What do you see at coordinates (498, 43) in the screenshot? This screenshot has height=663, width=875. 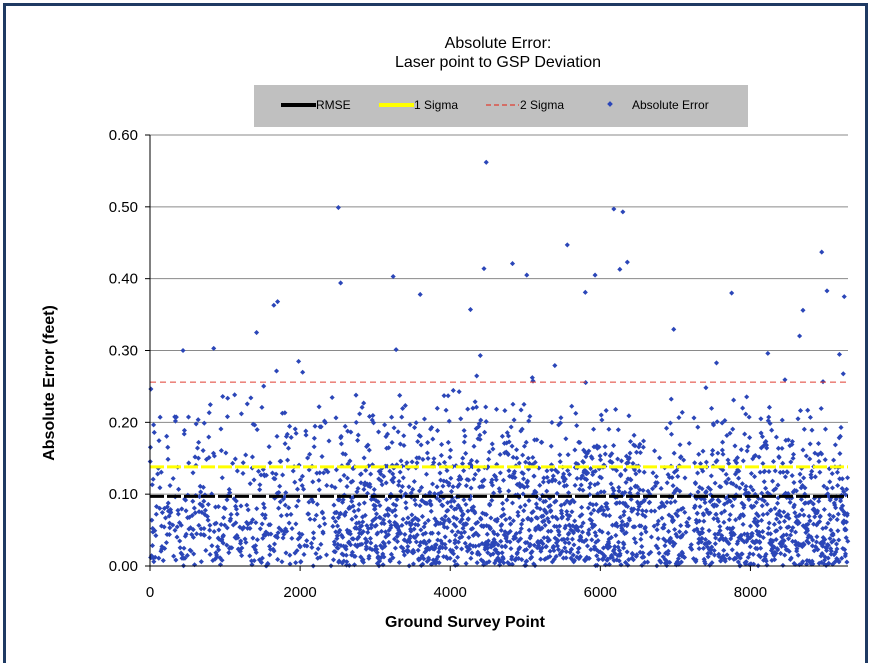 I see `chart-title: Absolute Error:` at bounding box center [498, 43].